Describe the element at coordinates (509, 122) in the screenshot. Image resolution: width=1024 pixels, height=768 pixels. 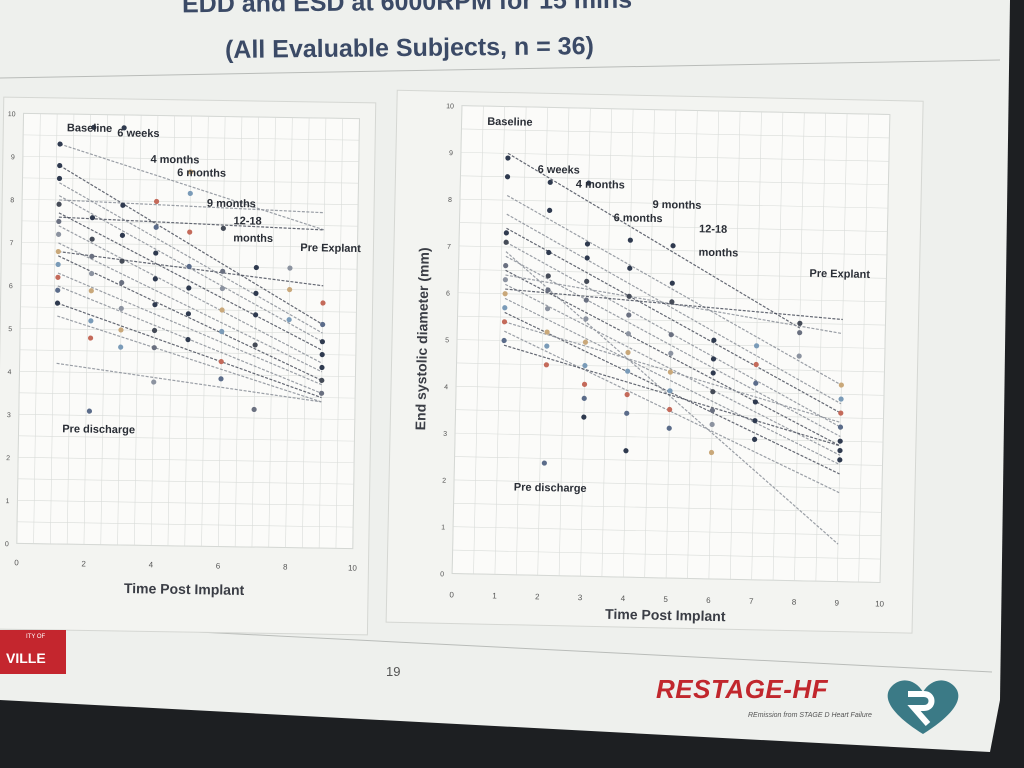
I see `esd-chart-annotation: Baseline` at that location.